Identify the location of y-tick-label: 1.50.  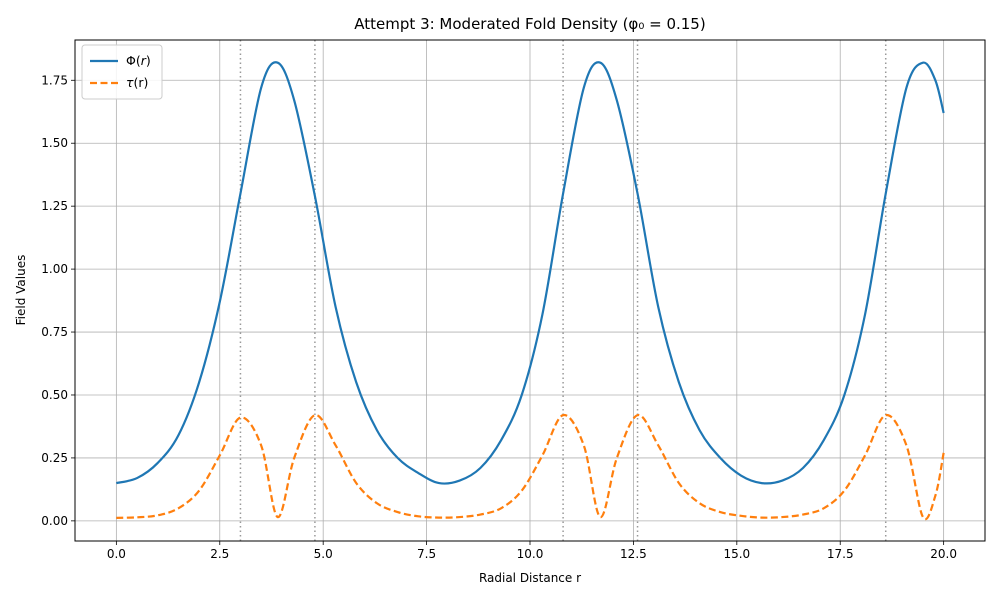
(54, 143).